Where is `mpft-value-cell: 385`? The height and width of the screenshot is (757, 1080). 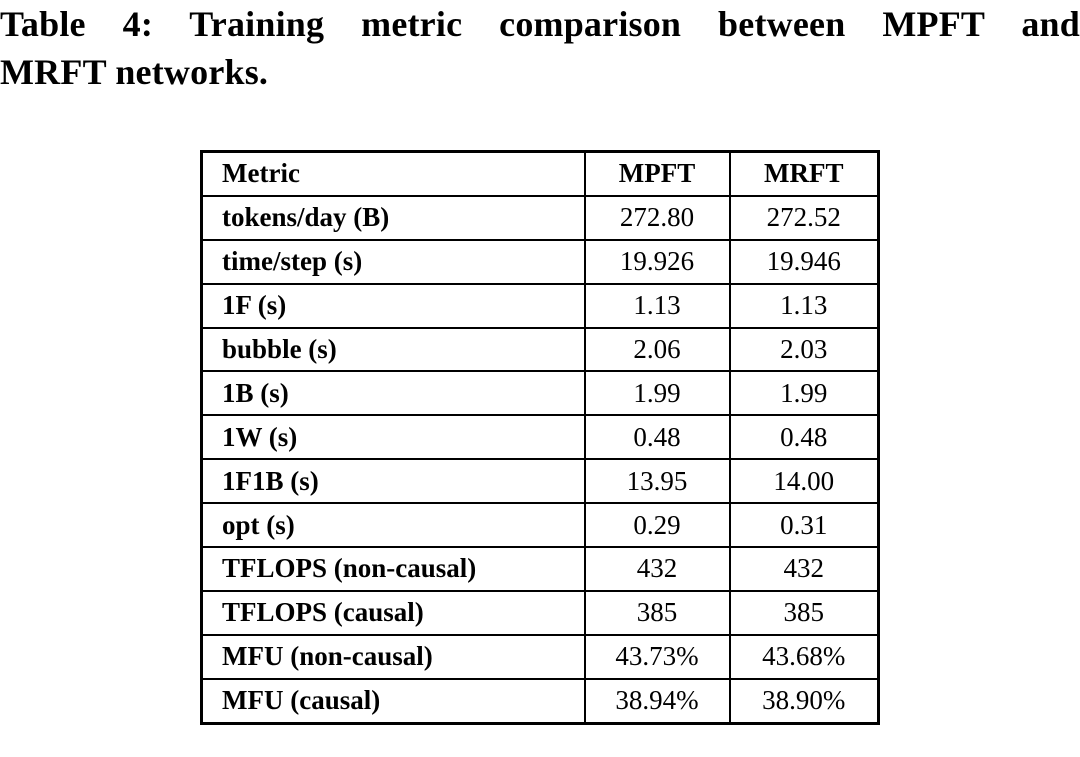 mpft-value-cell: 385 is located at coordinates (657, 612).